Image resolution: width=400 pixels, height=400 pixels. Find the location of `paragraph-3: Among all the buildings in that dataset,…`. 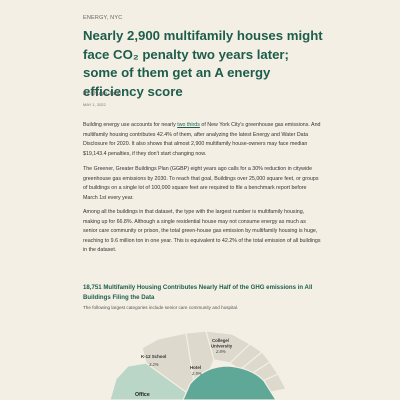

paragraph-3: Among all the buildings in that dataset,… is located at coordinates (202, 231).